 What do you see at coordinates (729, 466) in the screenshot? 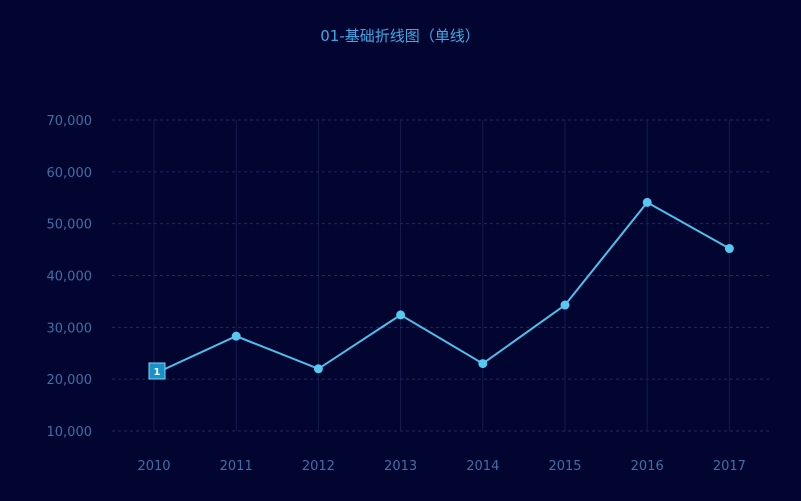
I see `x-tick-label: 2017` at bounding box center [729, 466].